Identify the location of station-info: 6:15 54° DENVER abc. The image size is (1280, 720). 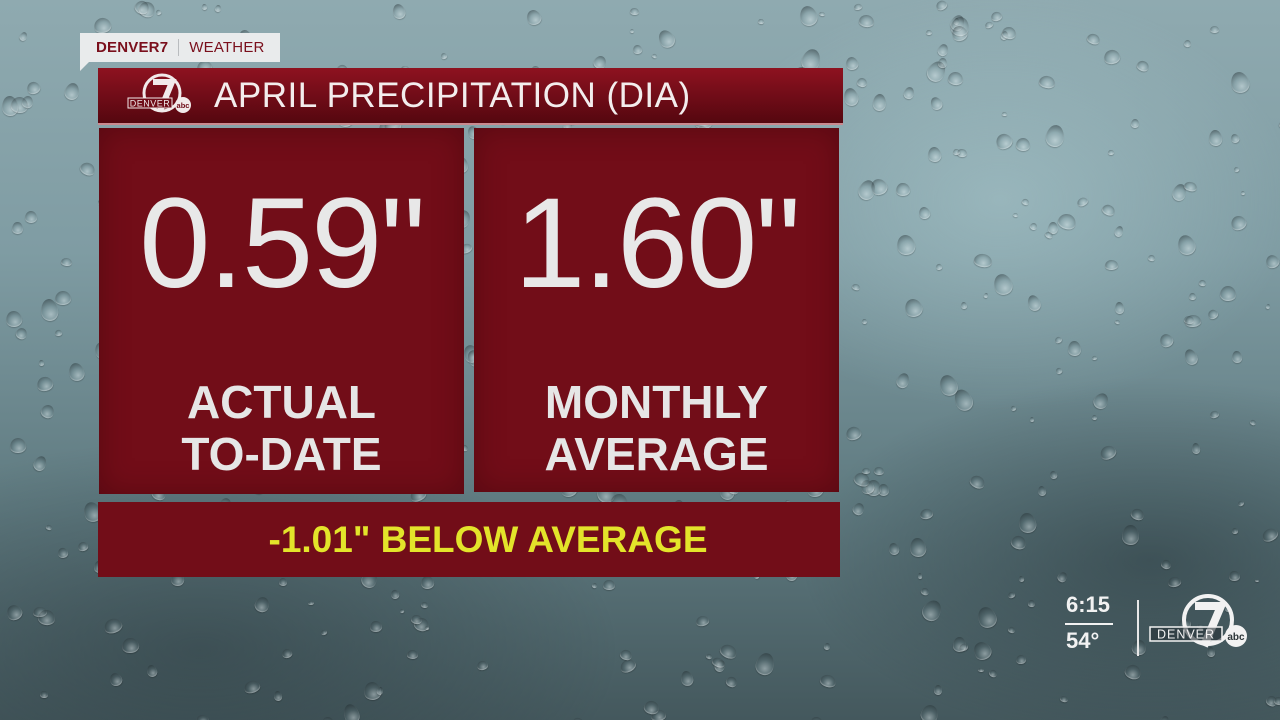
(1160, 627).